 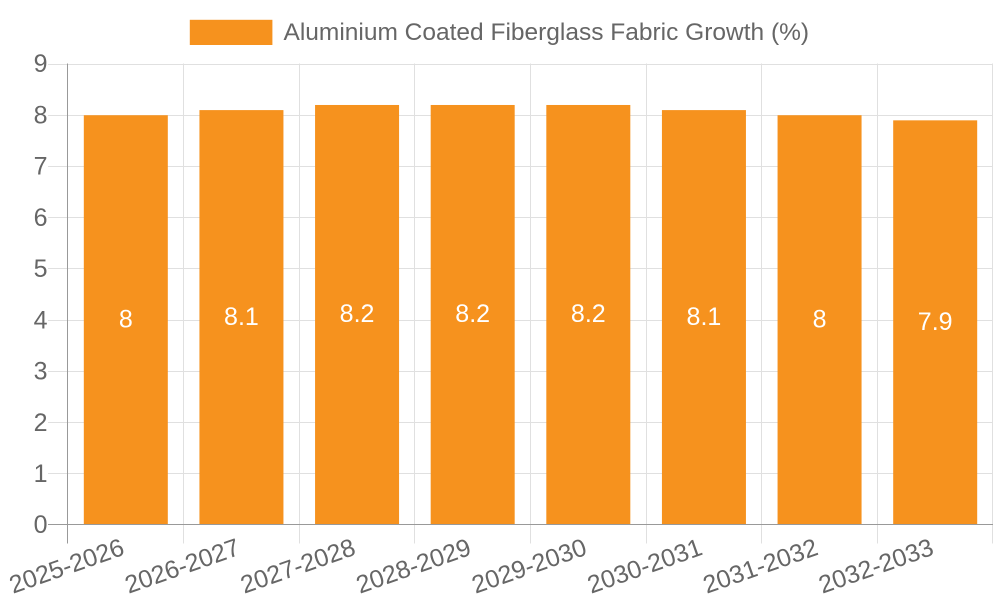 I want to click on svg-text: 2029-2030, so click(x=529, y=566).